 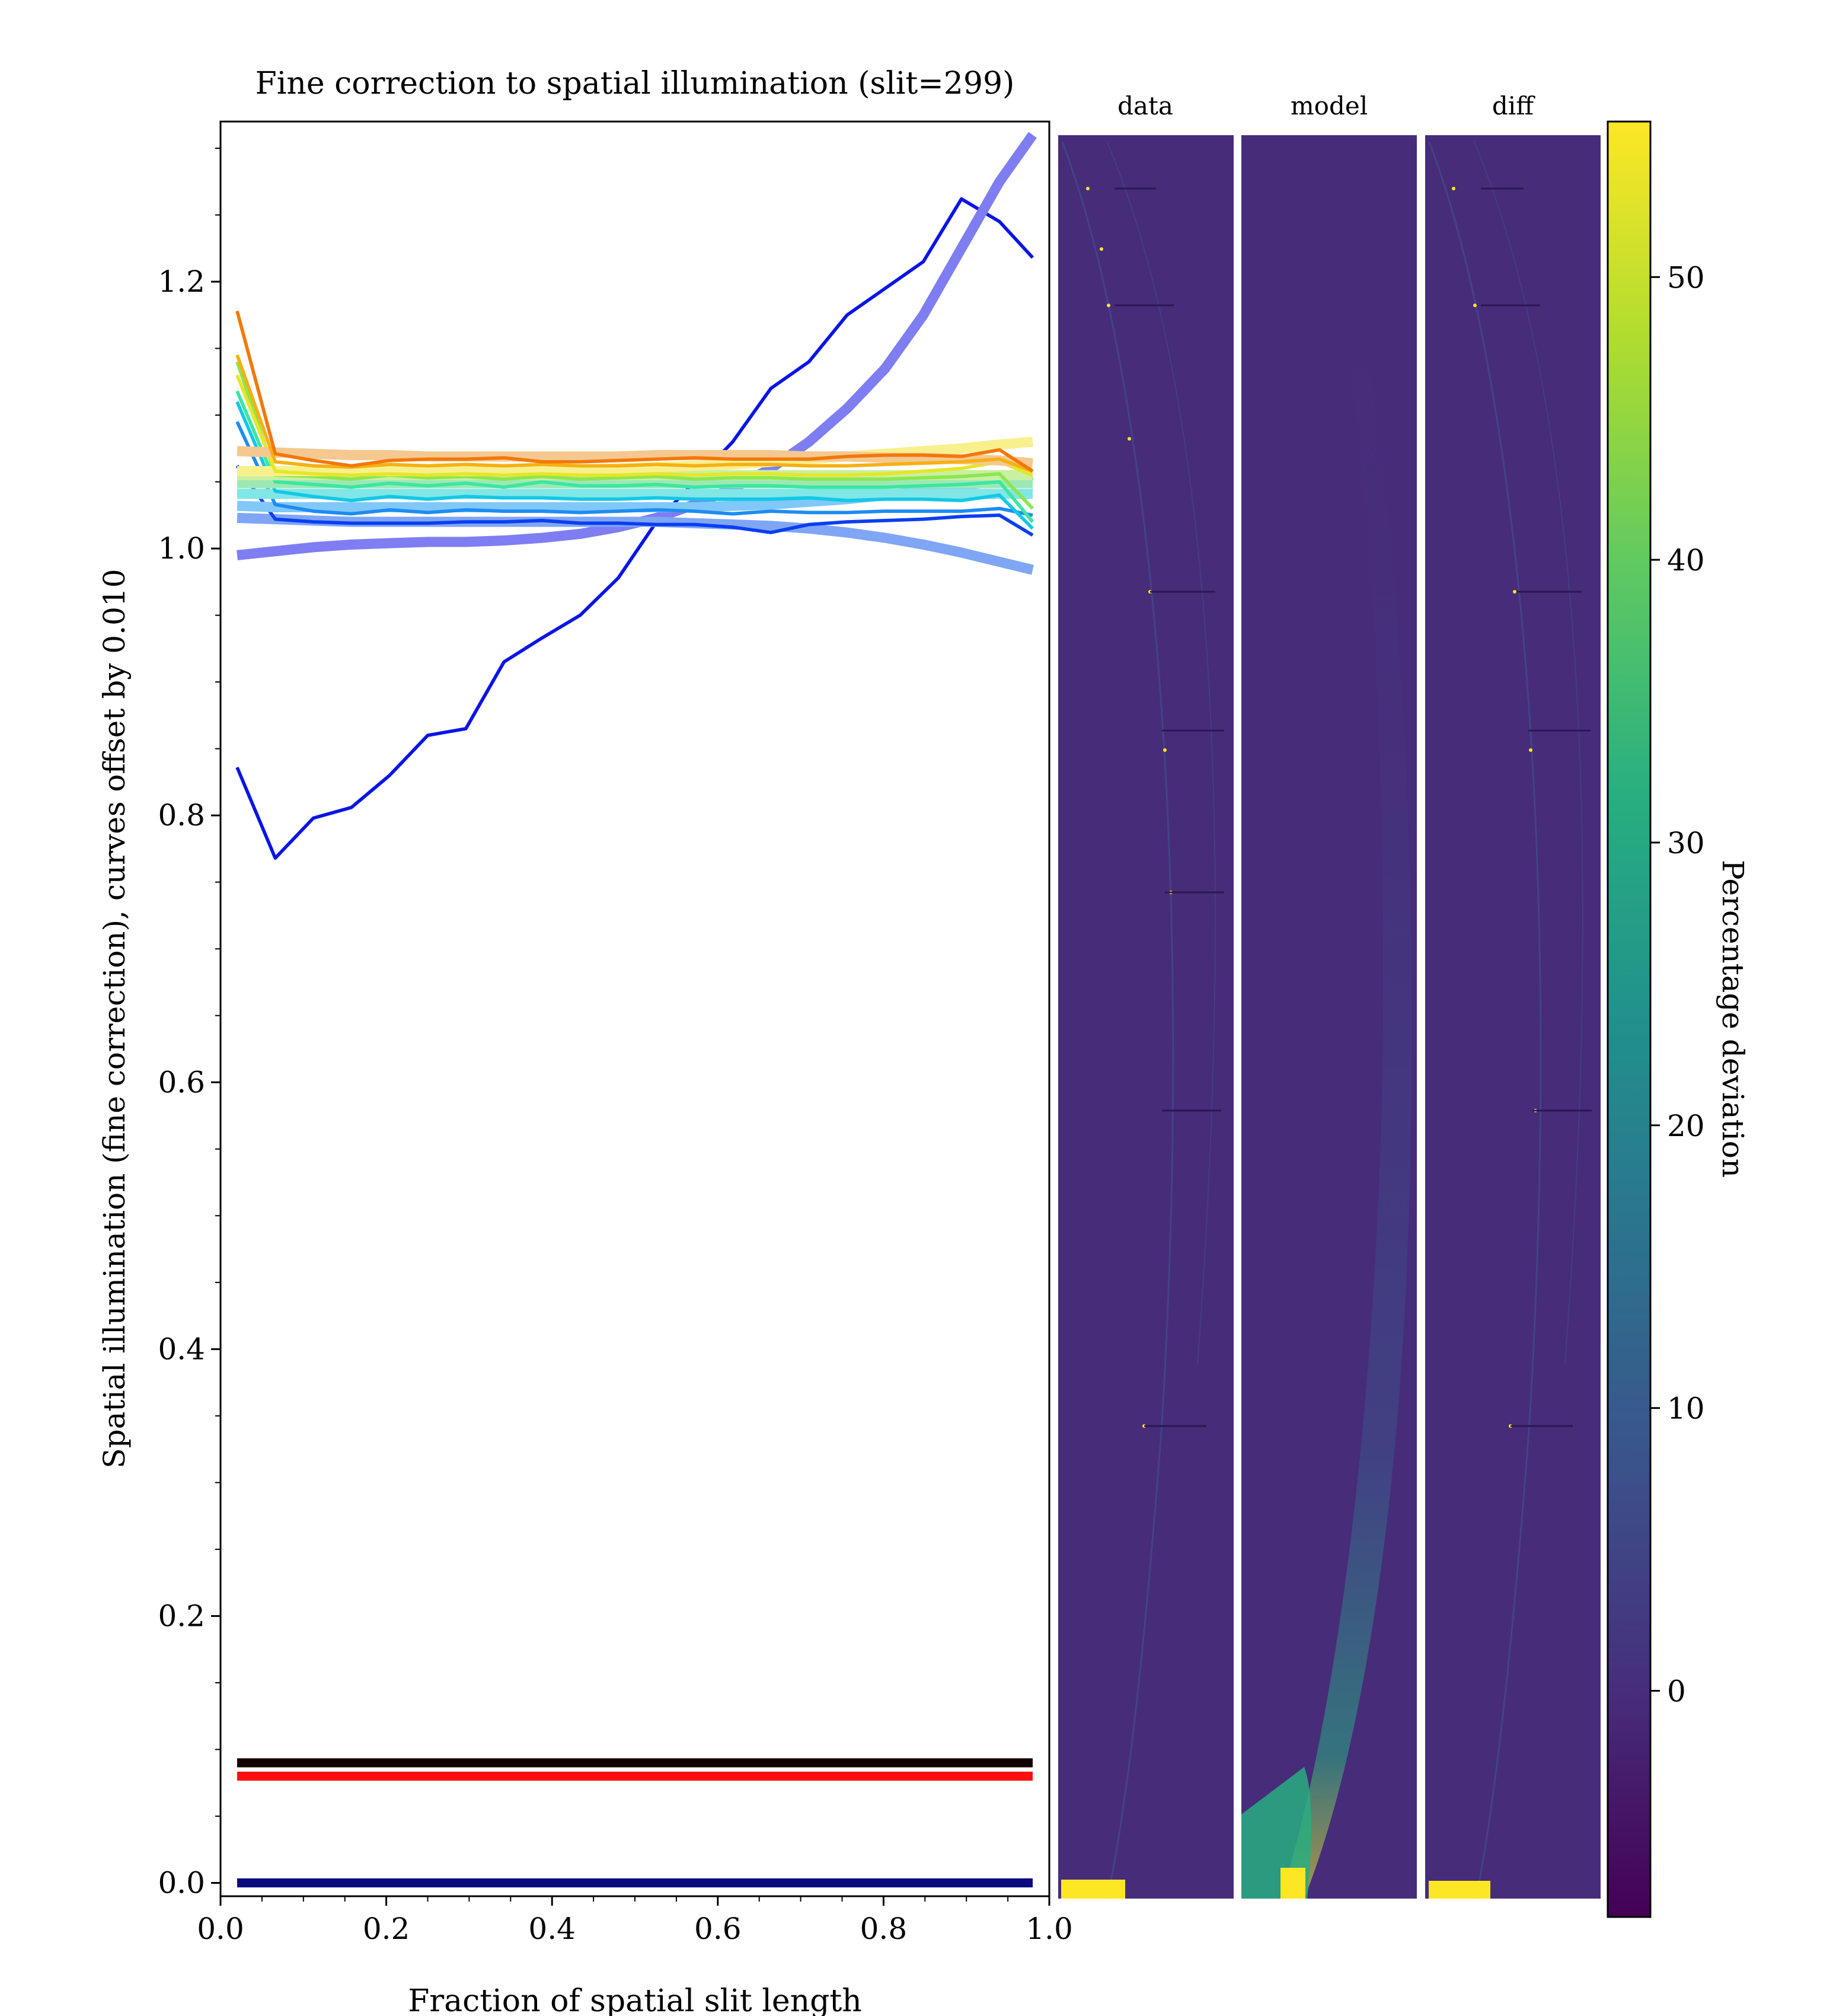 I want to click on y-tick-label: 0.4, so click(x=181, y=1349).